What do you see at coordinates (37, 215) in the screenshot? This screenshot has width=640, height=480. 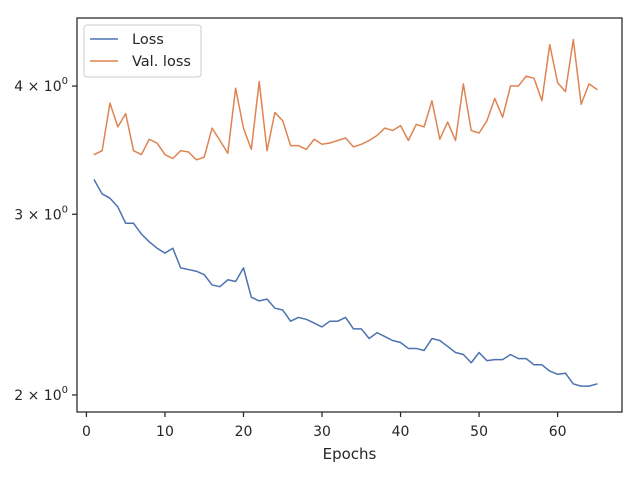 I see `y-tick-label-base: 3 × 10` at bounding box center [37, 215].